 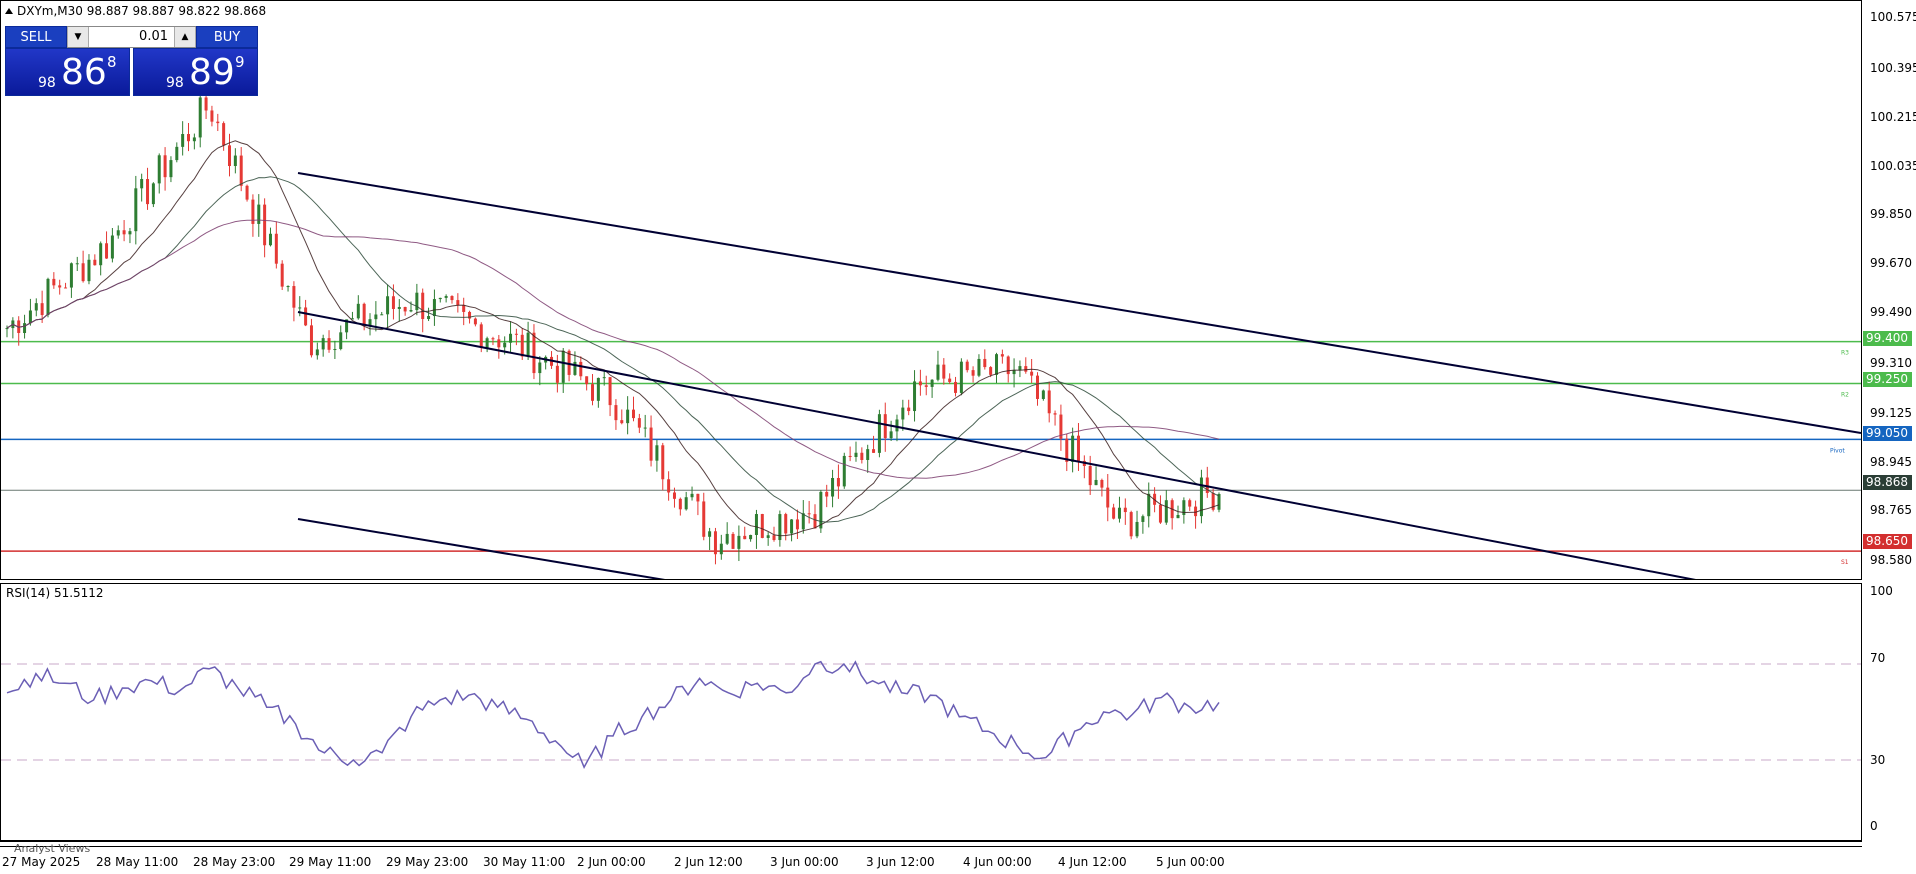 I want to click on rsi-scale: 100 70 30 0, so click(x=1889, y=712).